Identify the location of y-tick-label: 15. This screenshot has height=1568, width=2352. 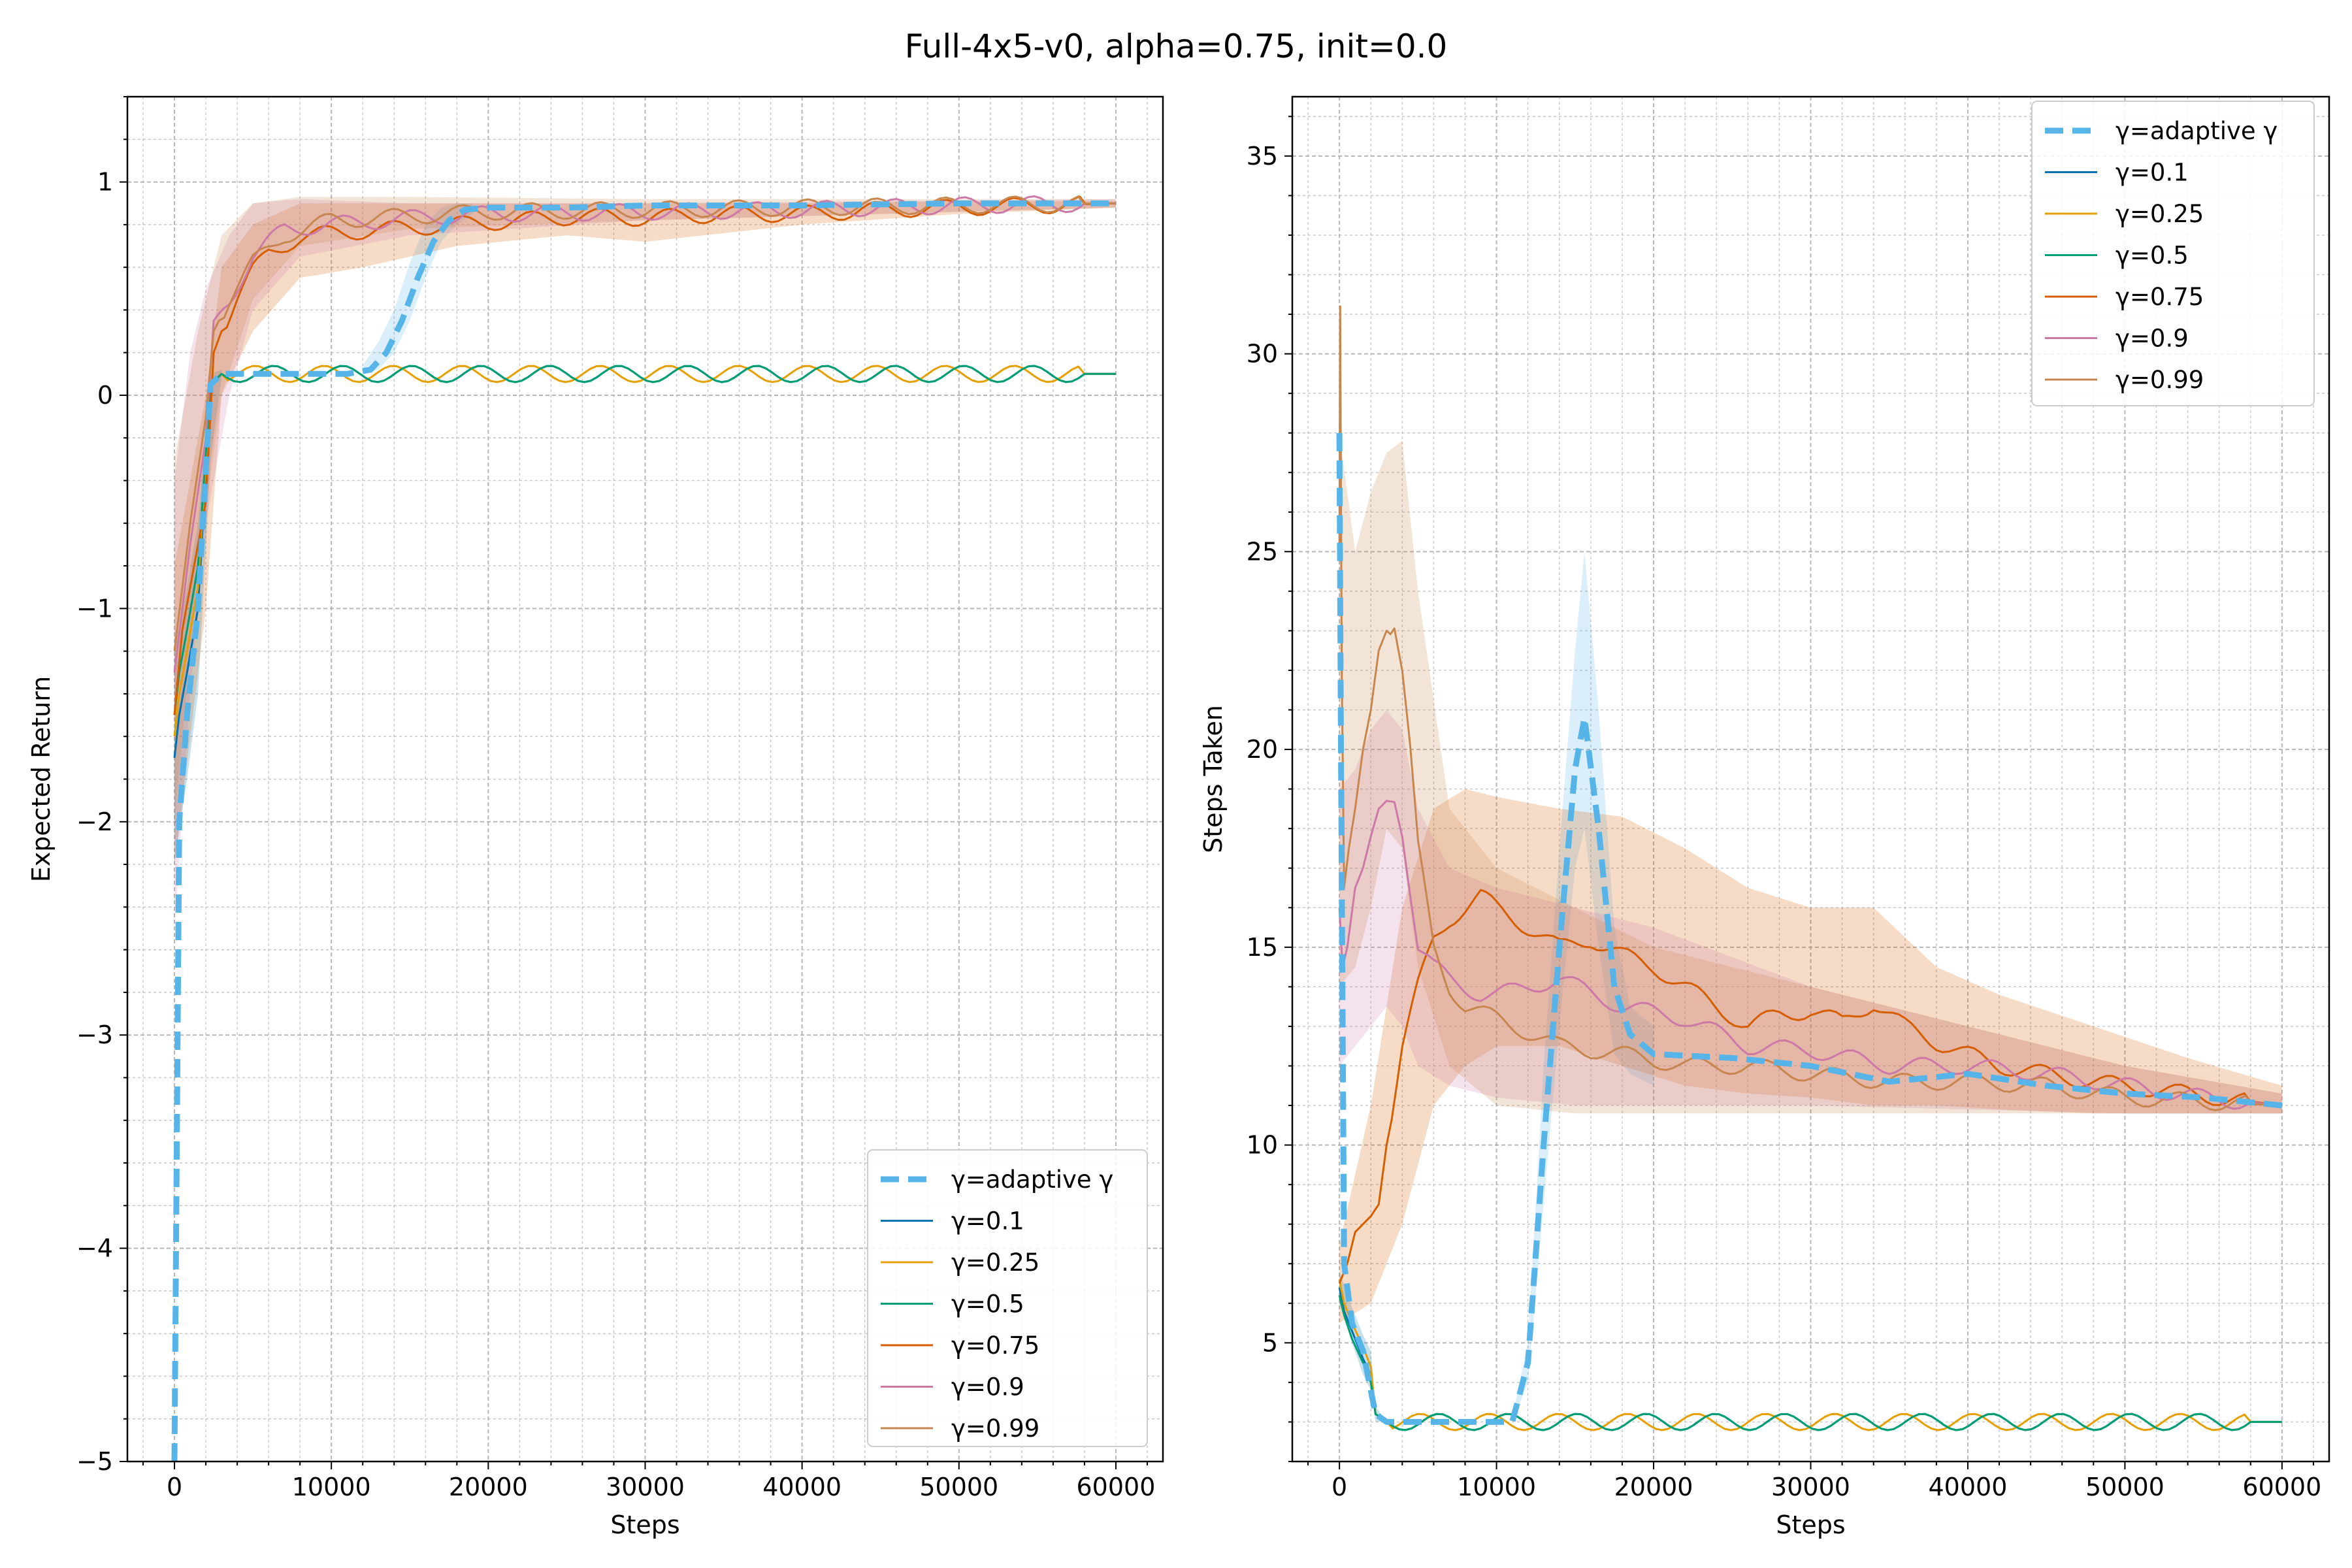
(1262, 947).